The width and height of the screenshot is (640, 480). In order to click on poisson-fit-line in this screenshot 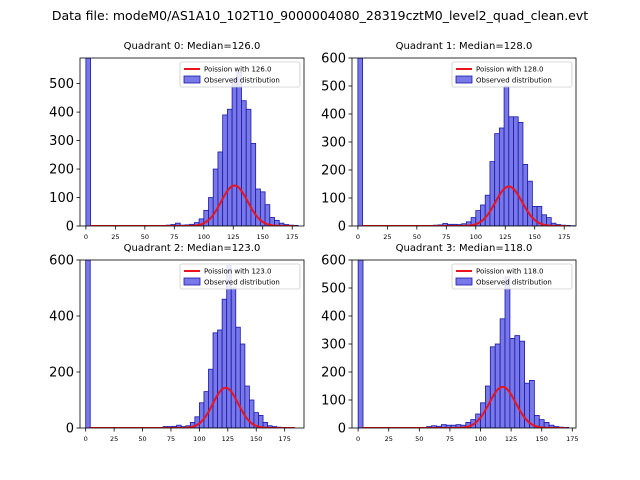, I will do `click(464, 406)`.